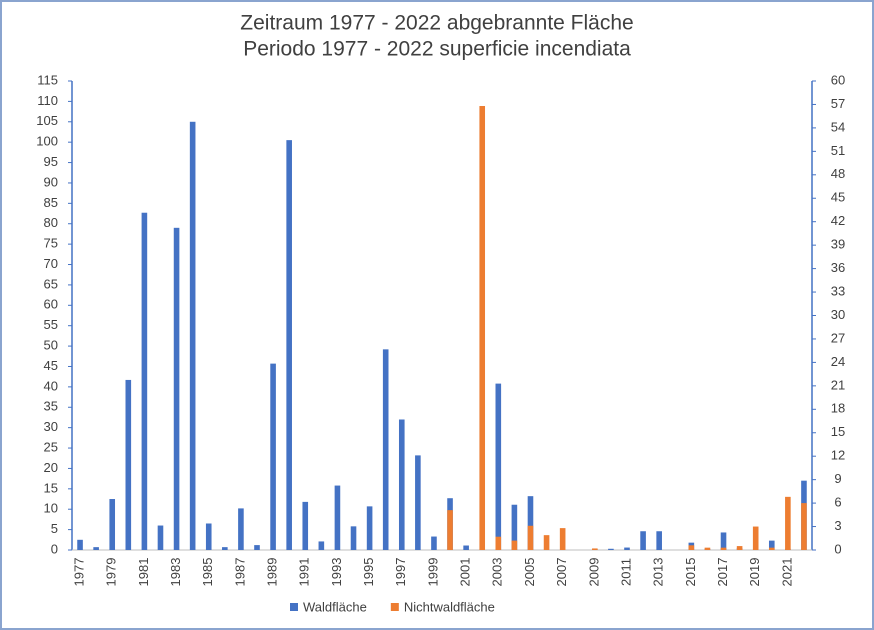 This screenshot has width=874, height=630. Describe the element at coordinates (207, 572) in the screenshot. I see `x-tick-label: 1985` at that location.